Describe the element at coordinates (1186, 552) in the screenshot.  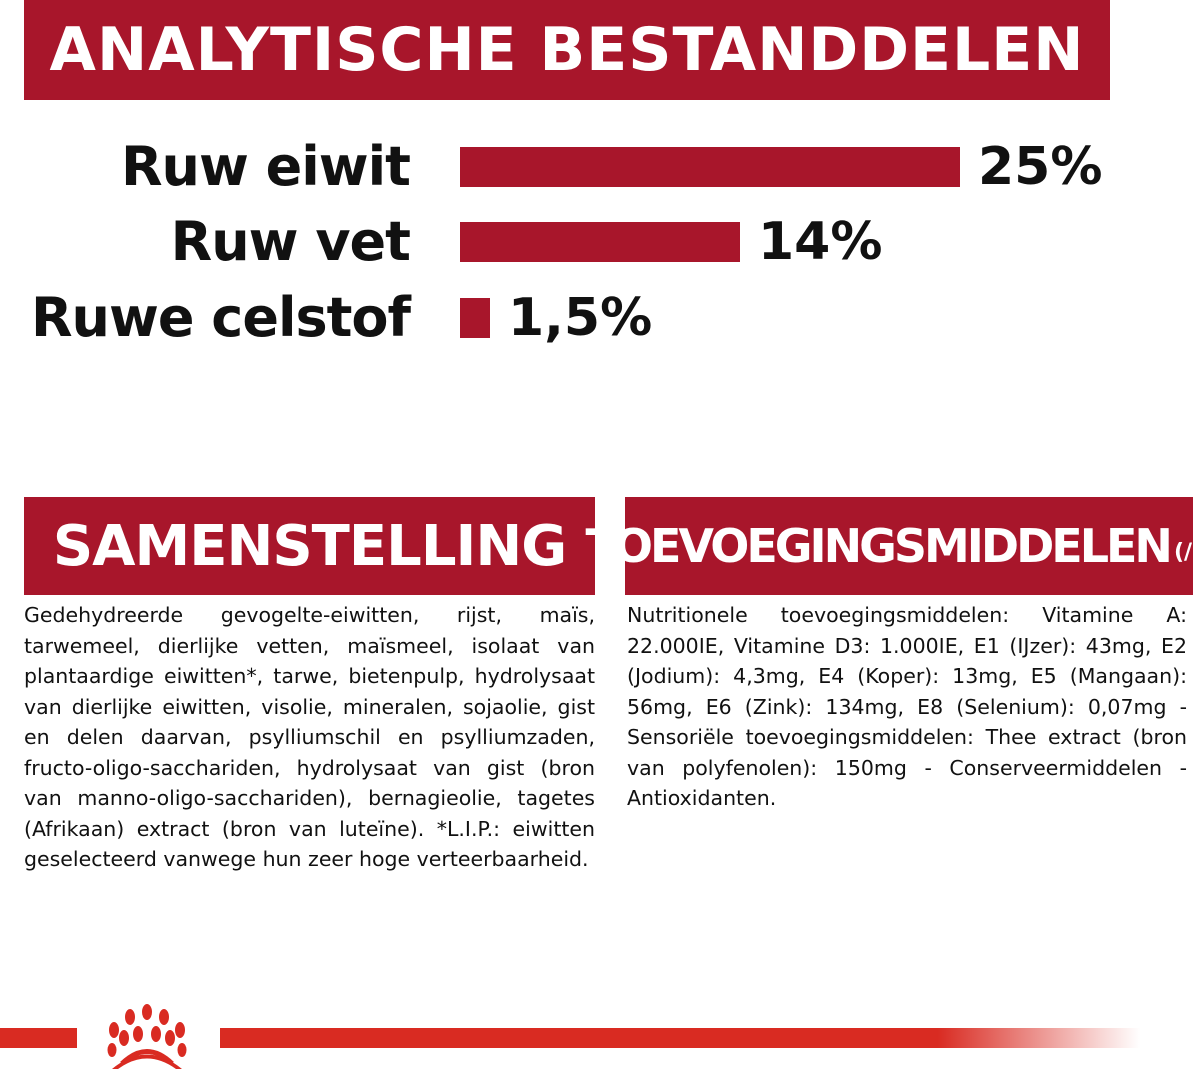
I see `additives-unit: (/kg)` at that location.